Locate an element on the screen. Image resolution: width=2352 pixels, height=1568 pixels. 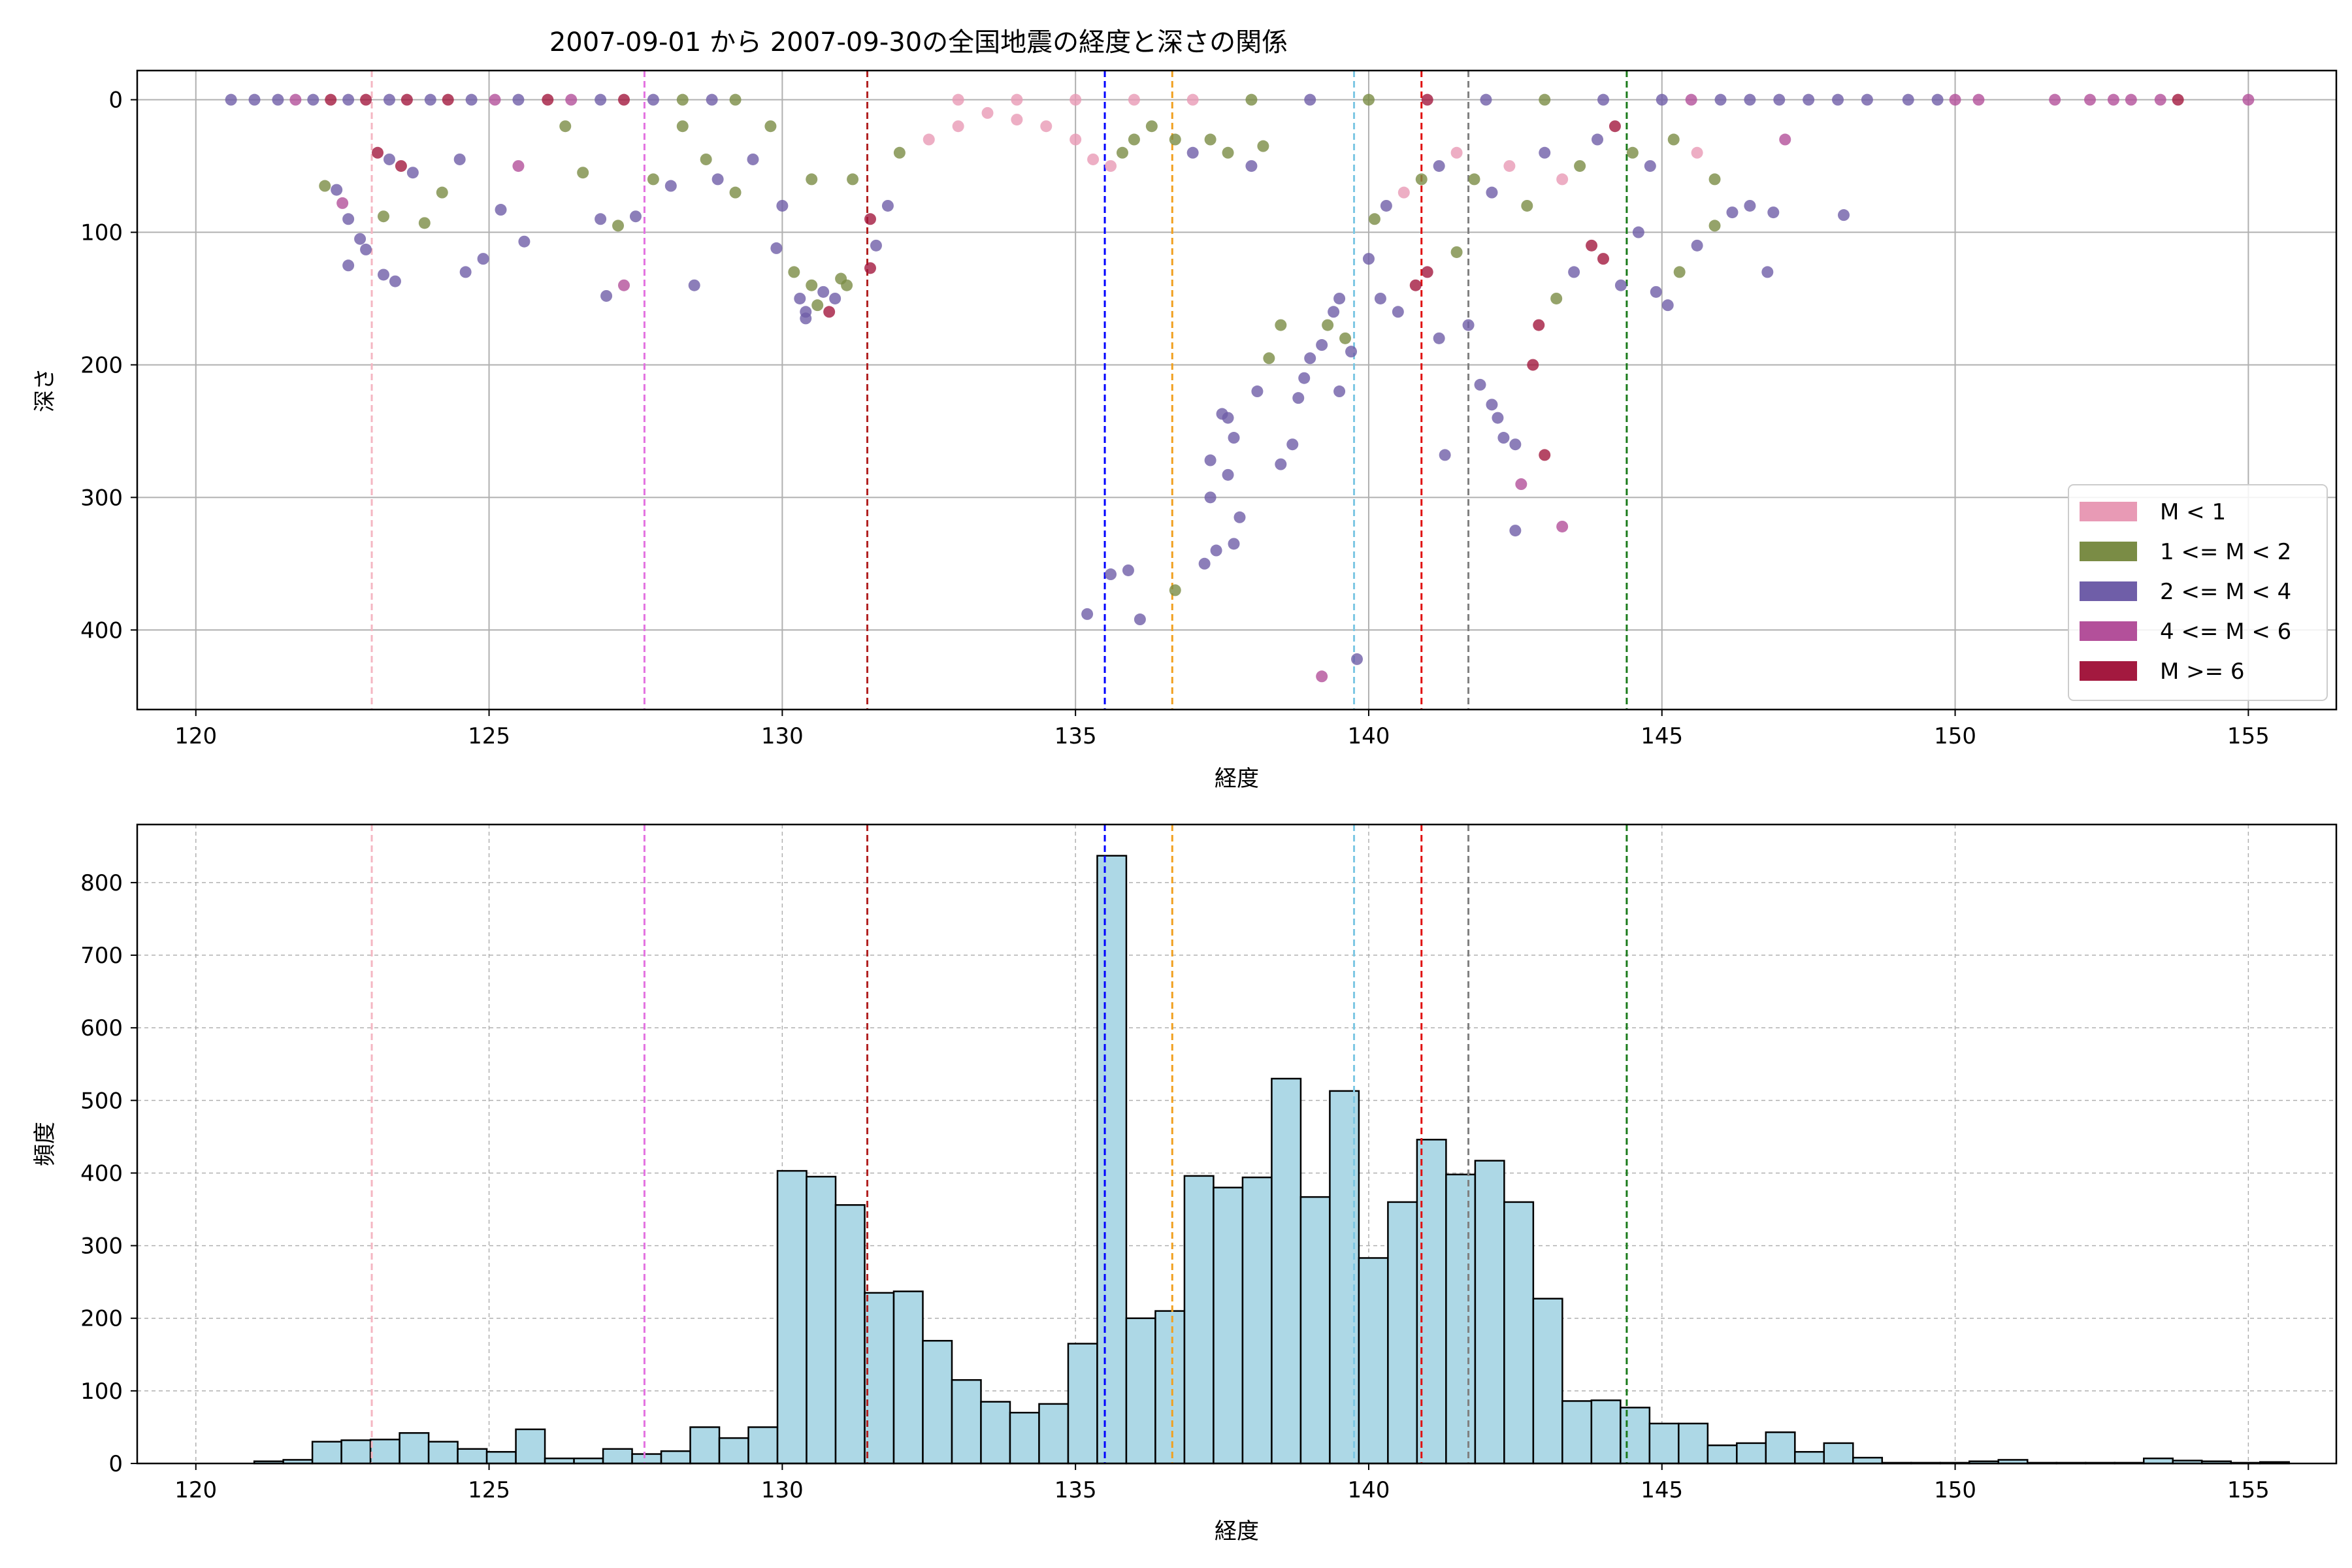
histogram-x-tick-label: 135 is located at coordinates (1075, 1490).